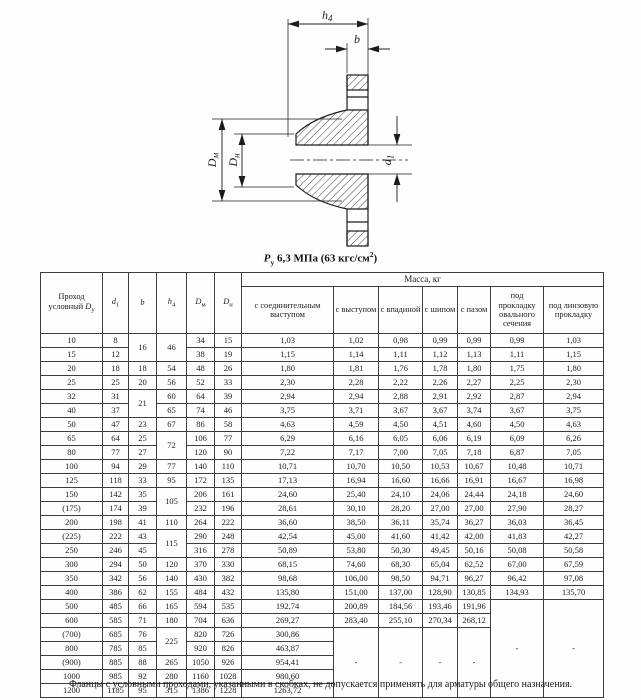  Describe the element at coordinates (71, 648) in the screenshot. I see `table-cell: 800` at that location.